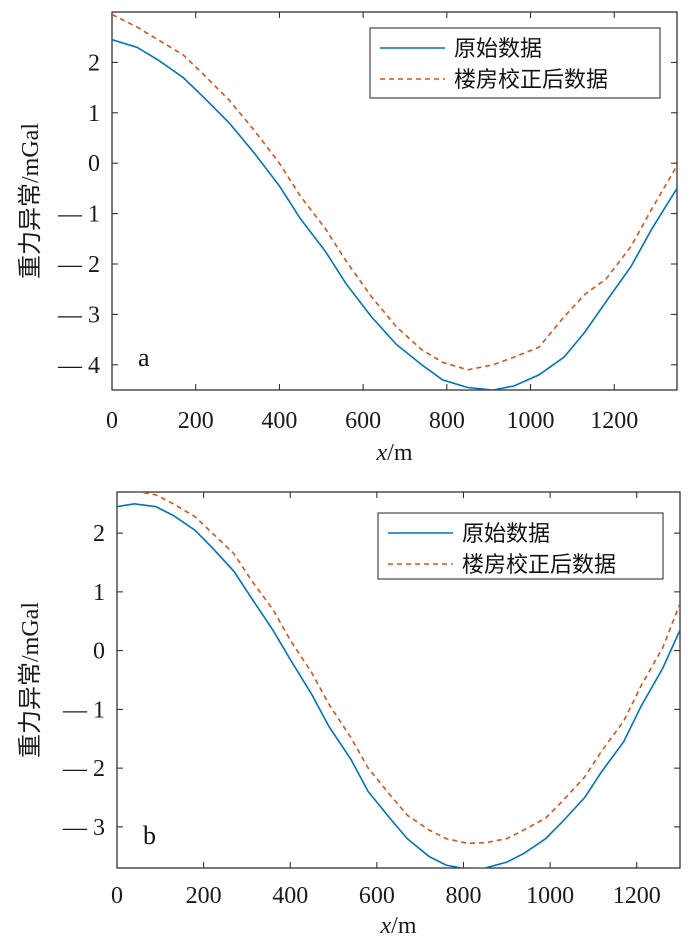  I want to click on panel-label: a, so click(144, 357).